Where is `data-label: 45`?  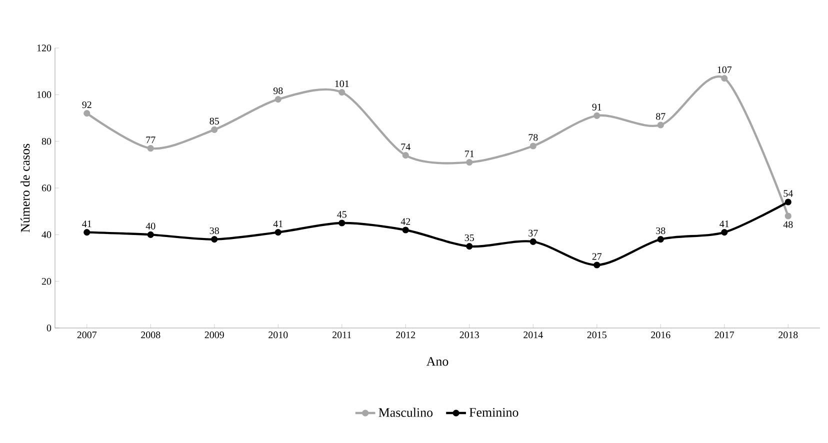
data-label: 45 is located at coordinates (341, 214).